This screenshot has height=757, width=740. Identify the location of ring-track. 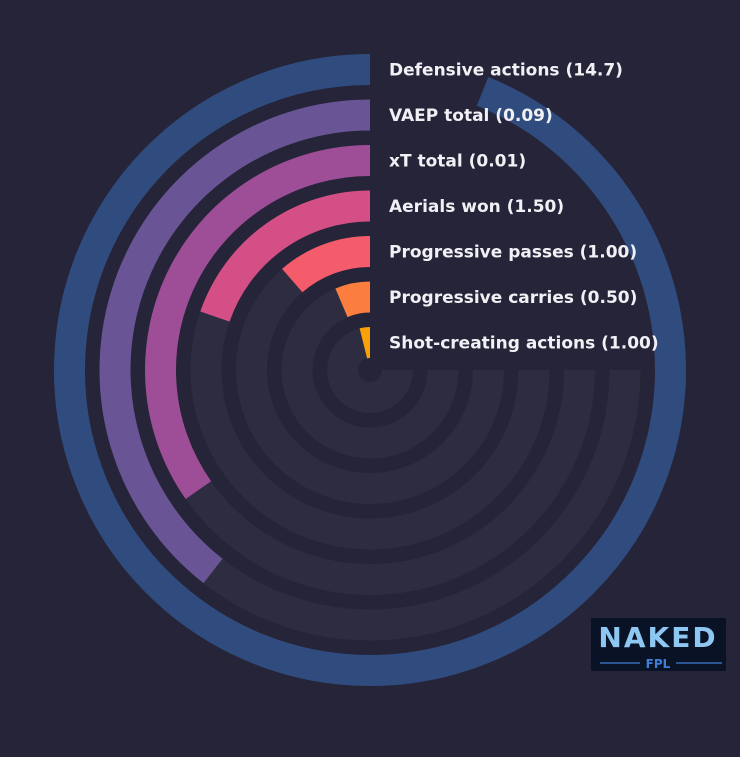
(370, 370).